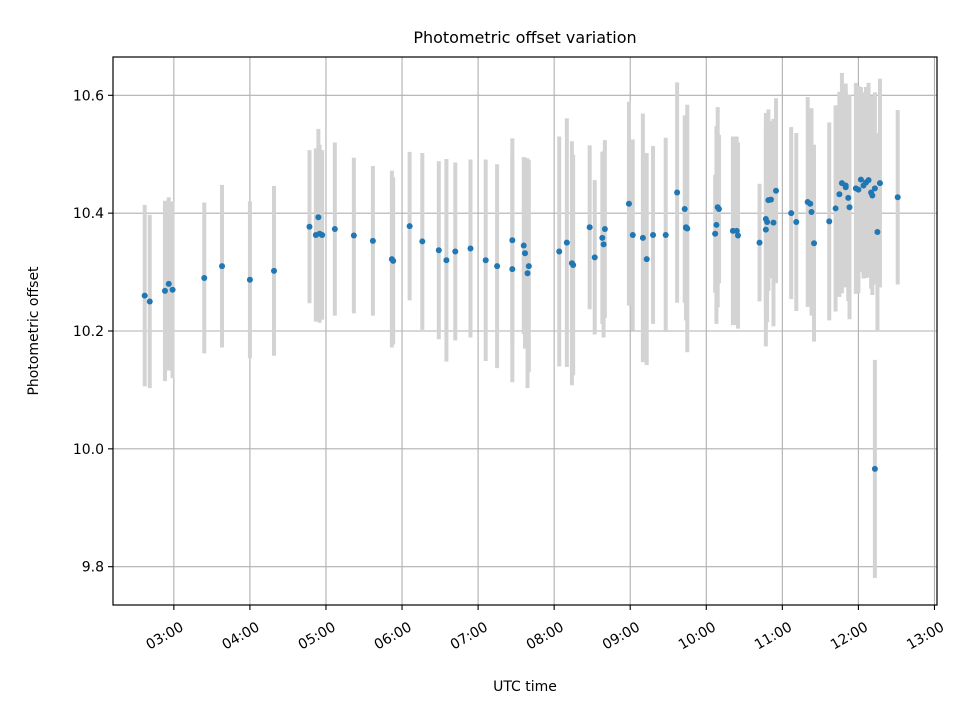 Image resolution: width=960 pixels, height=724 pixels. What do you see at coordinates (88, 96) in the screenshot?
I see `y-tick-label: 10.6` at bounding box center [88, 96].